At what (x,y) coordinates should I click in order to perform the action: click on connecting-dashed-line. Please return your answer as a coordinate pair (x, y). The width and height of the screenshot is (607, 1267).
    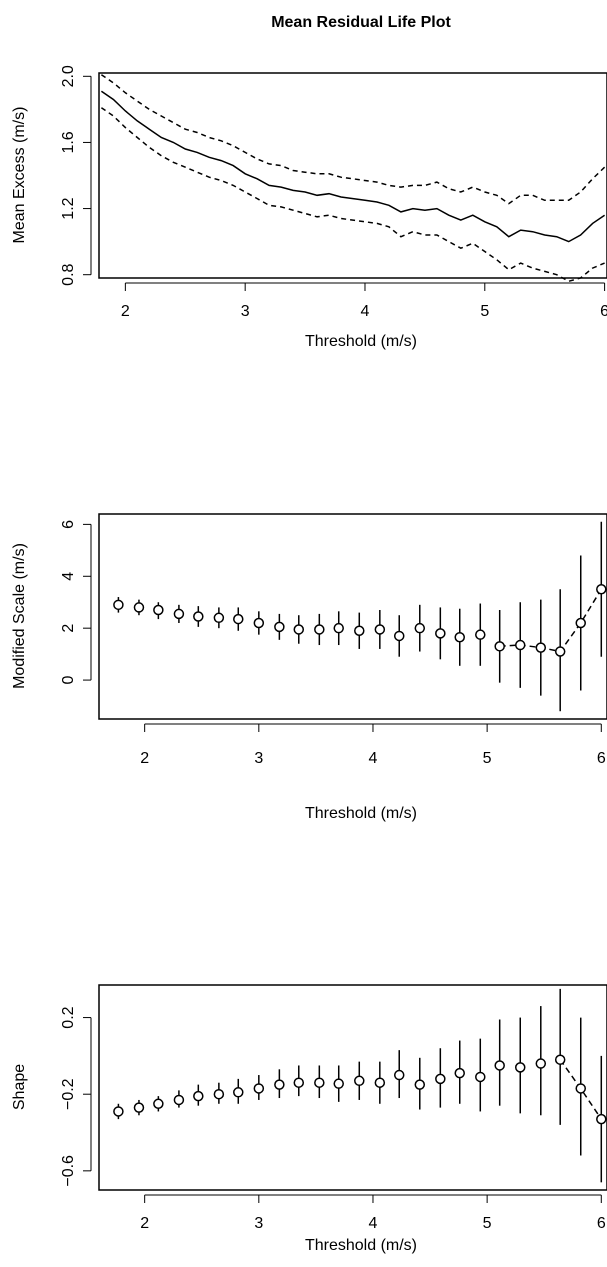
    Looking at the image, I should click on (550, 620).